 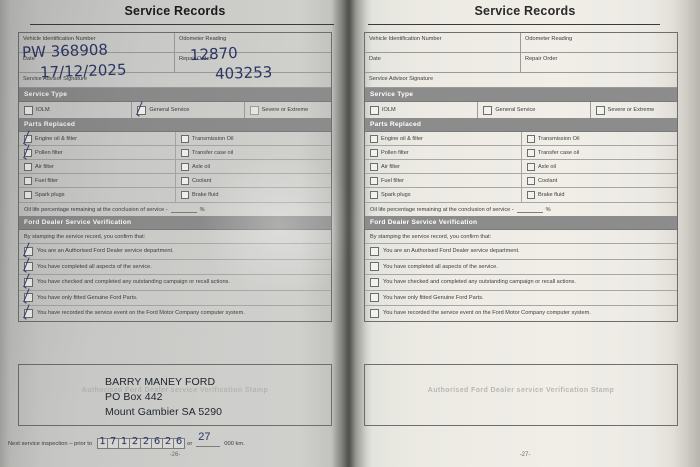 What do you see at coordinates (208, 439) in the screenshot?
I see `next-service-km-input: 27` at bounding box center [208, 439].